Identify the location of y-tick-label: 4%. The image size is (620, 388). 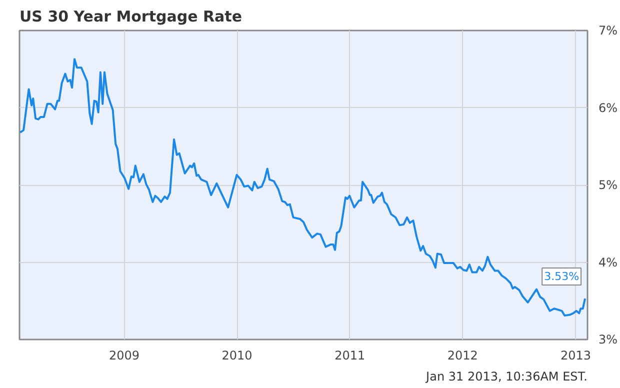
(608, 262).